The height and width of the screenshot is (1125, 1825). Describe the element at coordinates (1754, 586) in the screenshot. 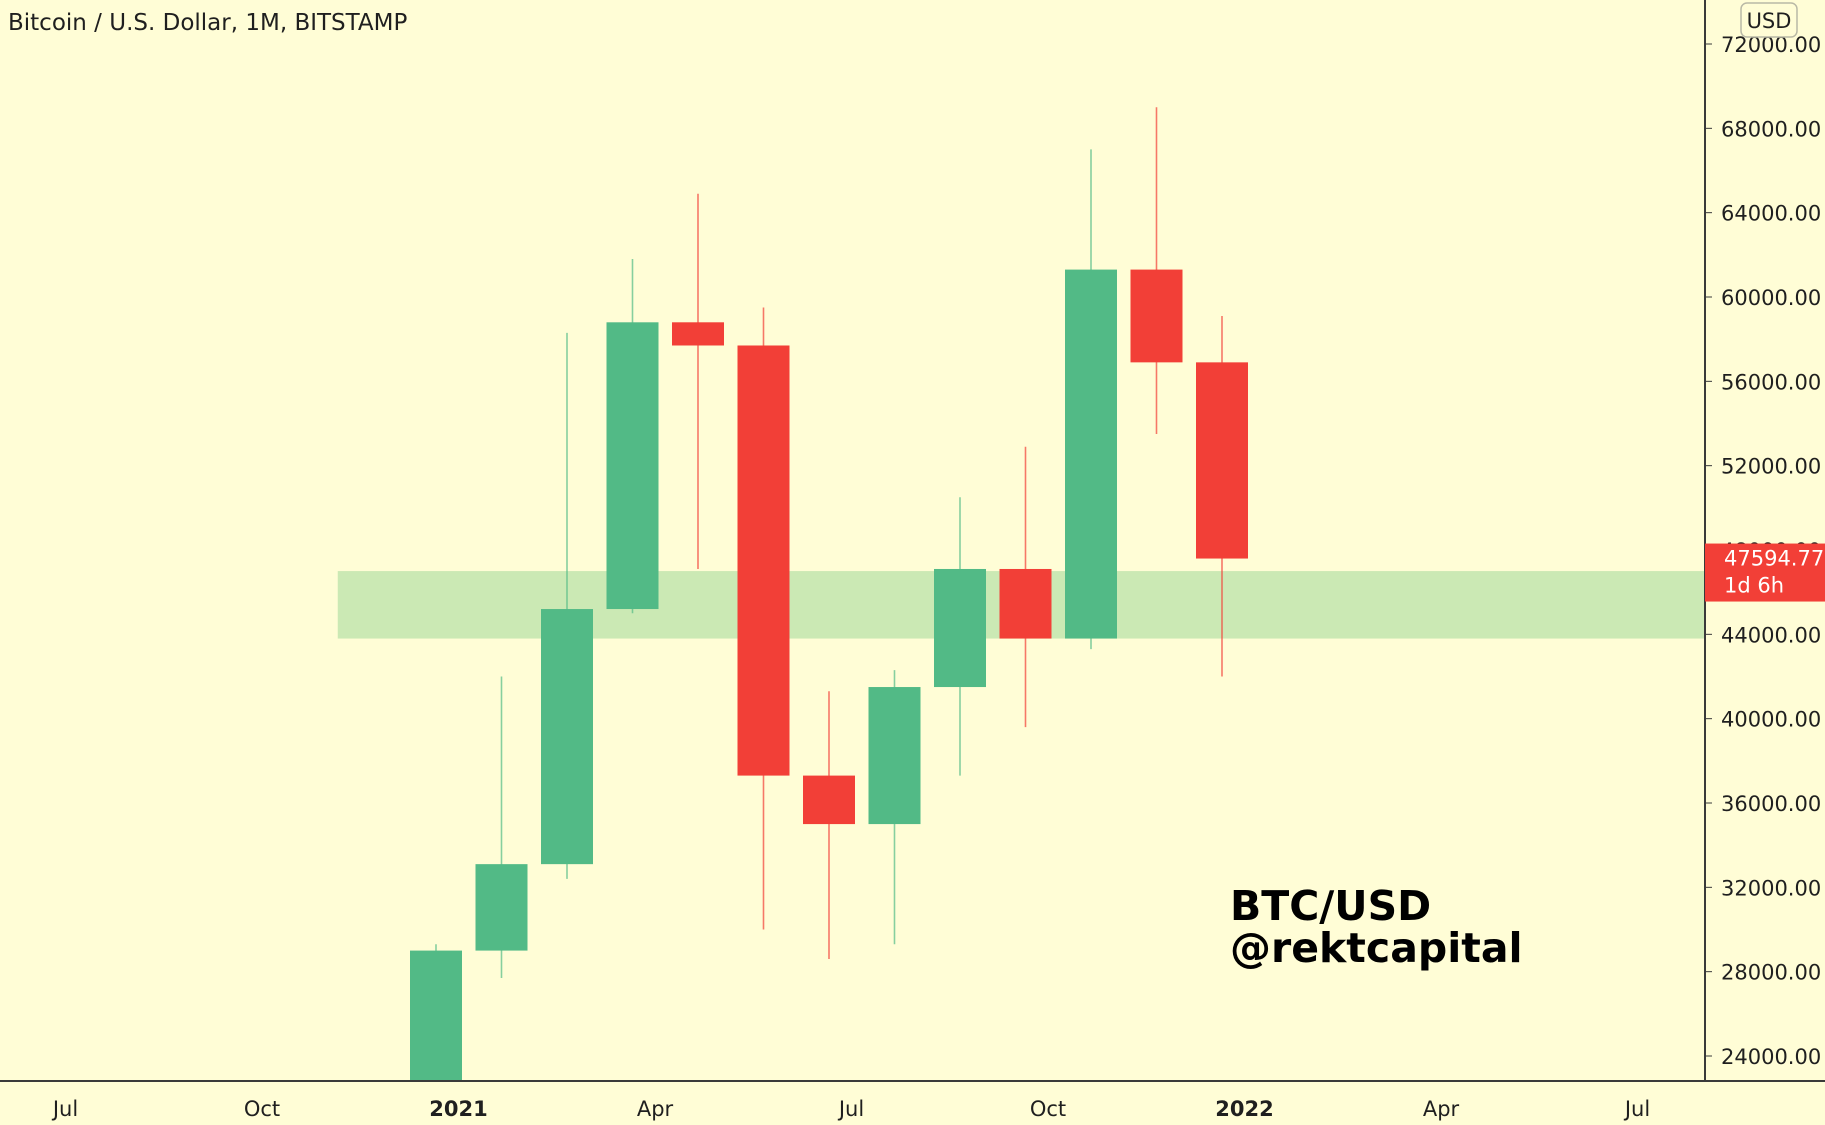

I see `last-price-countdown: 1d 6h` at that location.